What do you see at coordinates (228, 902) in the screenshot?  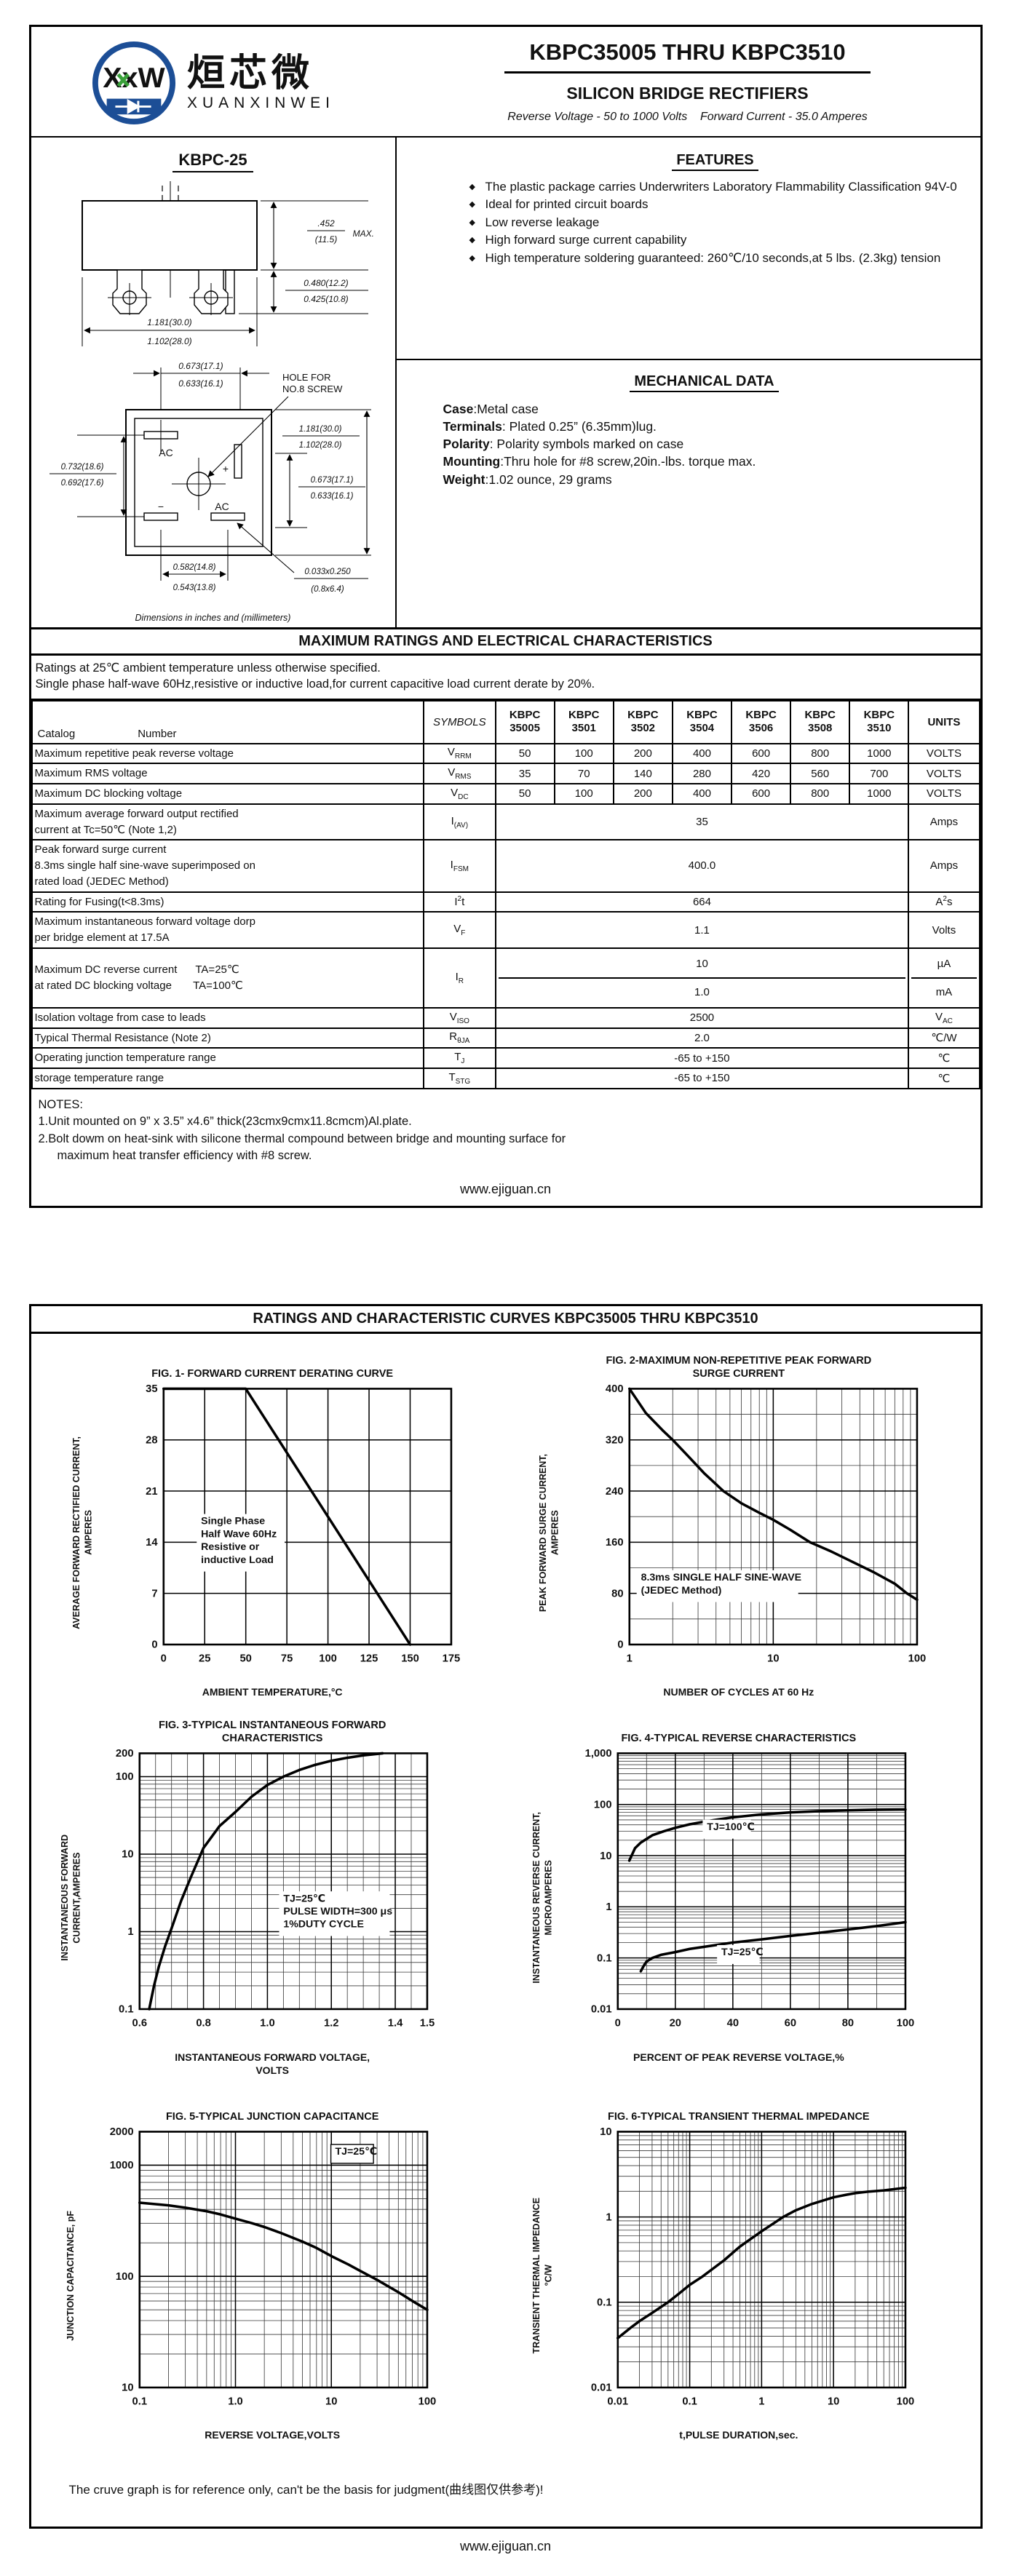 I see `table-cell: Rating for Fusing(t<8.3ms)` at bounding box center [228, 902].